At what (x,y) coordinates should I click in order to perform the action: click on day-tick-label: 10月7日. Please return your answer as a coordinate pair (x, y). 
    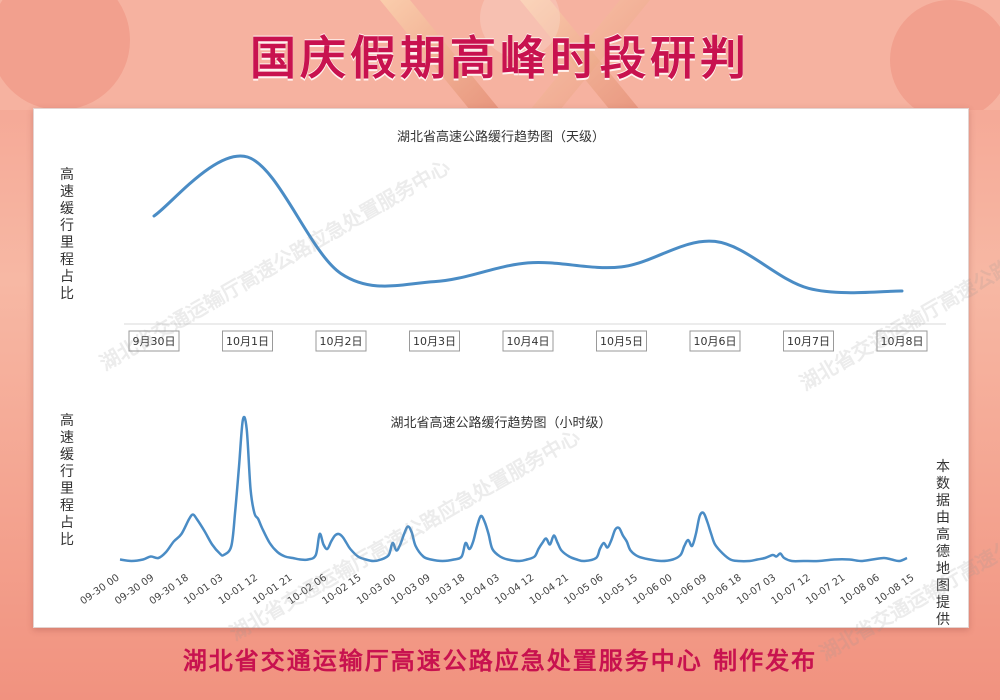
    Looking at the image, I should click on (808, 341).